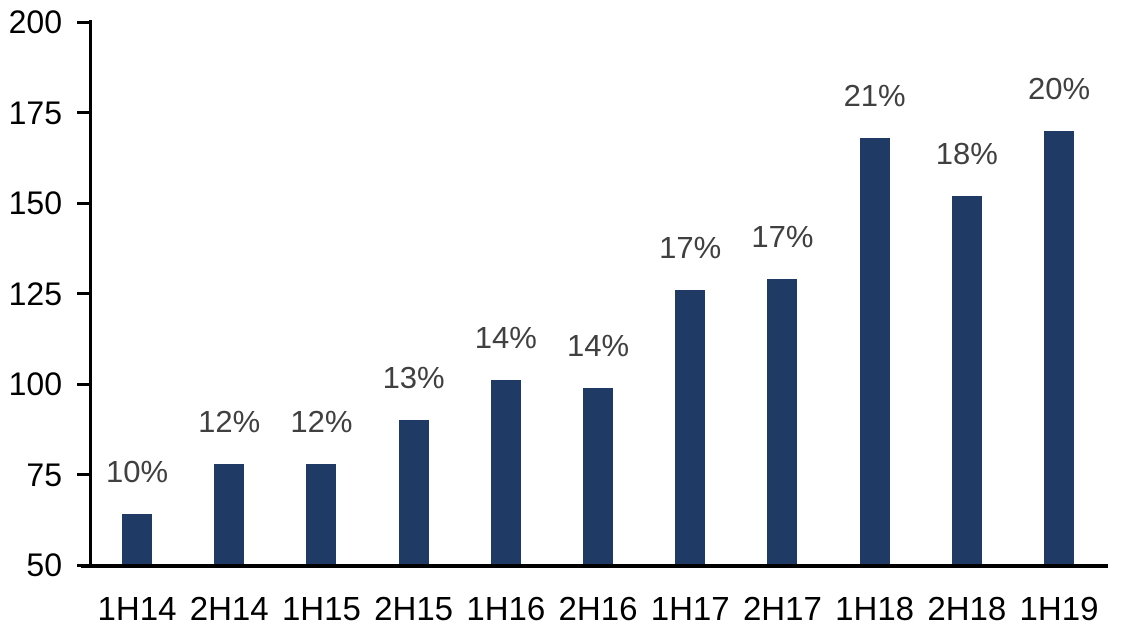 This screenshot has width=1129, height=641. I want to click on x-axis-line, so click(594, 566).